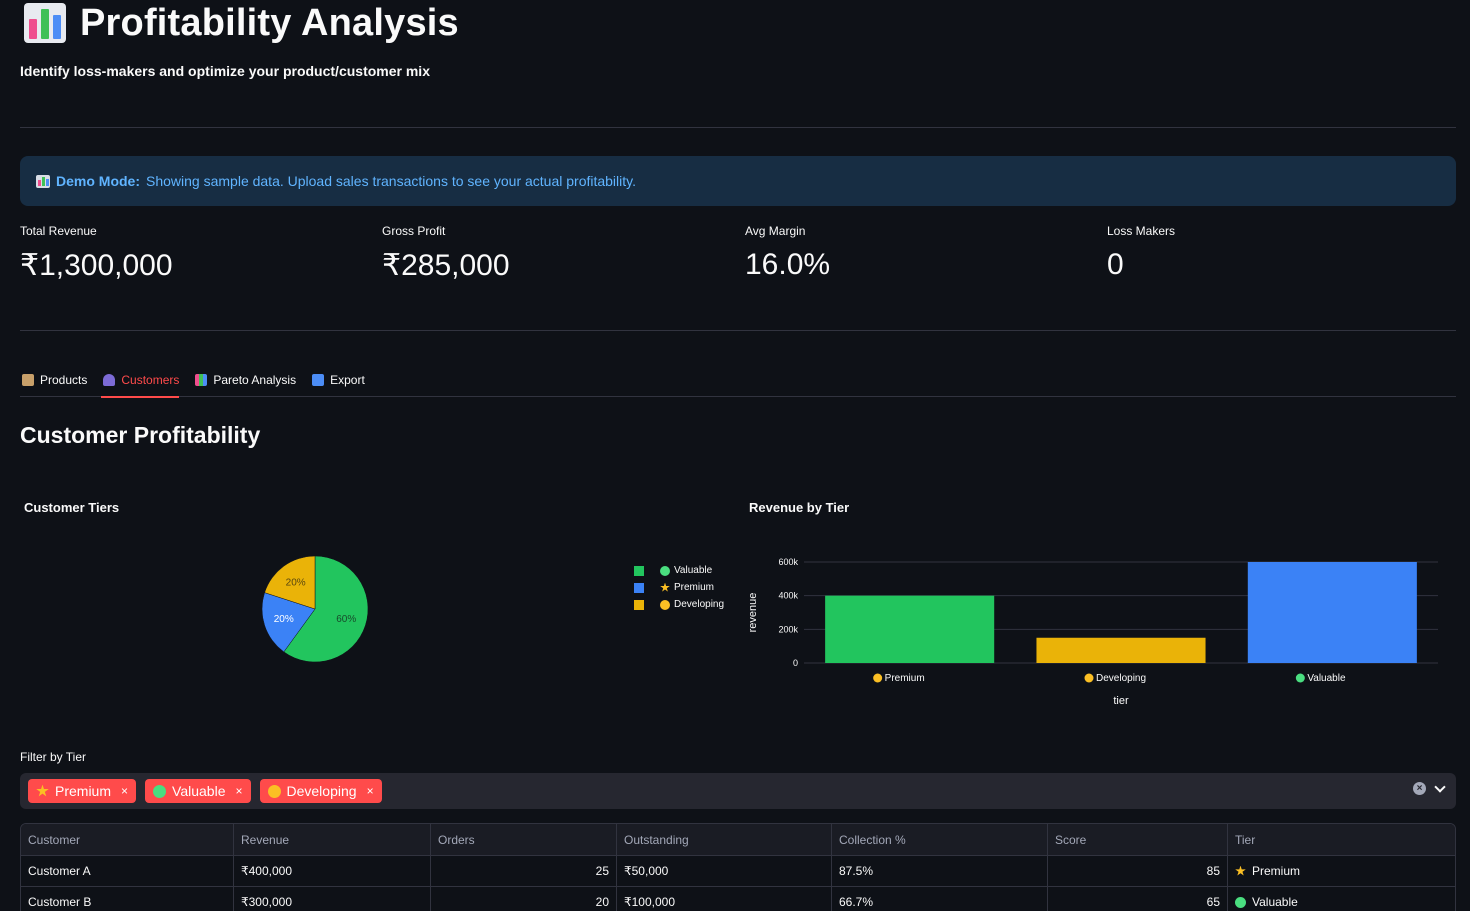  Describe the element at coordinates (1121, 650) in the screenshot. I see `bar-developing` at that location.